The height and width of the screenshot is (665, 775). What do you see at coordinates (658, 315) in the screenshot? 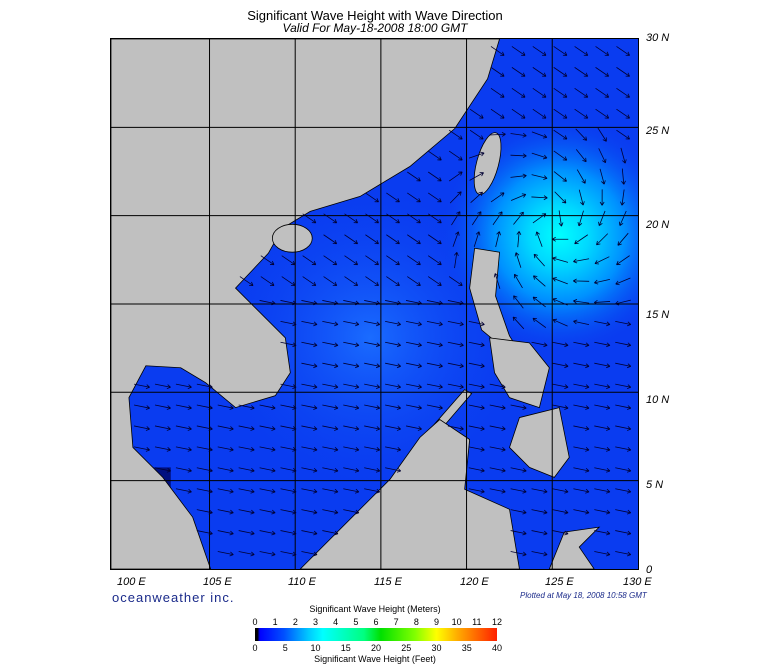
I see `lat-label: 15 N` at bounding box center [658, 315].